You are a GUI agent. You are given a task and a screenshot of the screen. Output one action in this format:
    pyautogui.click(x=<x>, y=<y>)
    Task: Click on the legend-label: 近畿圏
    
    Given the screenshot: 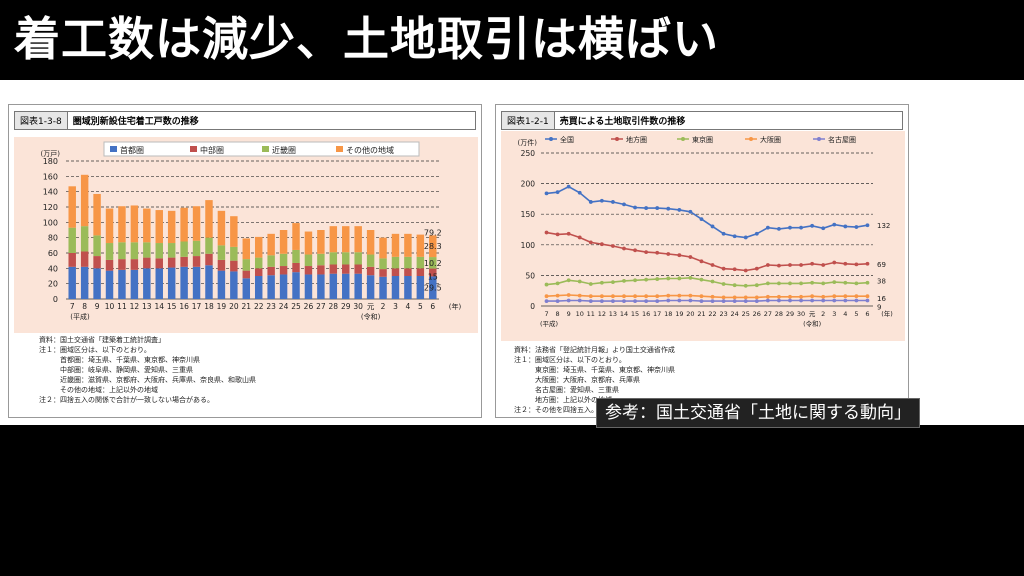 What is the action you would take?
    pyautogui.click(x=284, y=150)
    